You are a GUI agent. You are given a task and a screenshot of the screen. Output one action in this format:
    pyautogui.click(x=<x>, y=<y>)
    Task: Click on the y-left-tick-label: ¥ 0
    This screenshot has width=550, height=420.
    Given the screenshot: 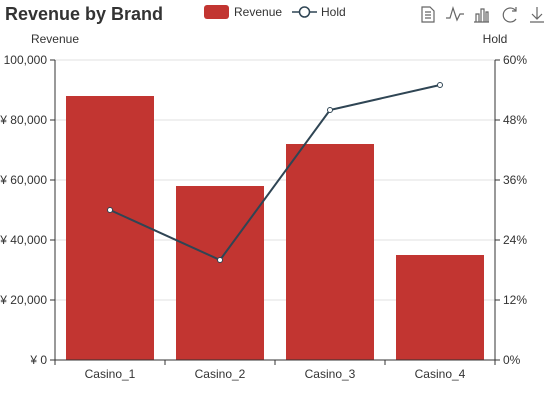 What is the action you would take?
    pyautogui.click(x=38, y=360)
    